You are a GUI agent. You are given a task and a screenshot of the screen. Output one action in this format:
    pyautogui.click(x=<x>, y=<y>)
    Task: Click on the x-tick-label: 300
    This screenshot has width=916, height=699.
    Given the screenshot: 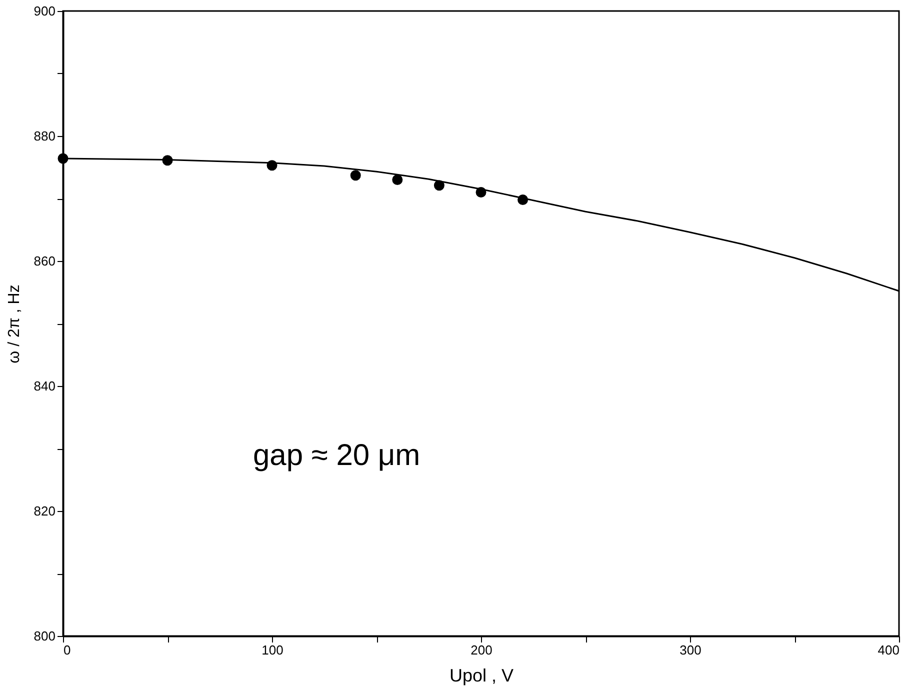 What is the action you would take?
    pyautogui.click(x=691, y=650)
    